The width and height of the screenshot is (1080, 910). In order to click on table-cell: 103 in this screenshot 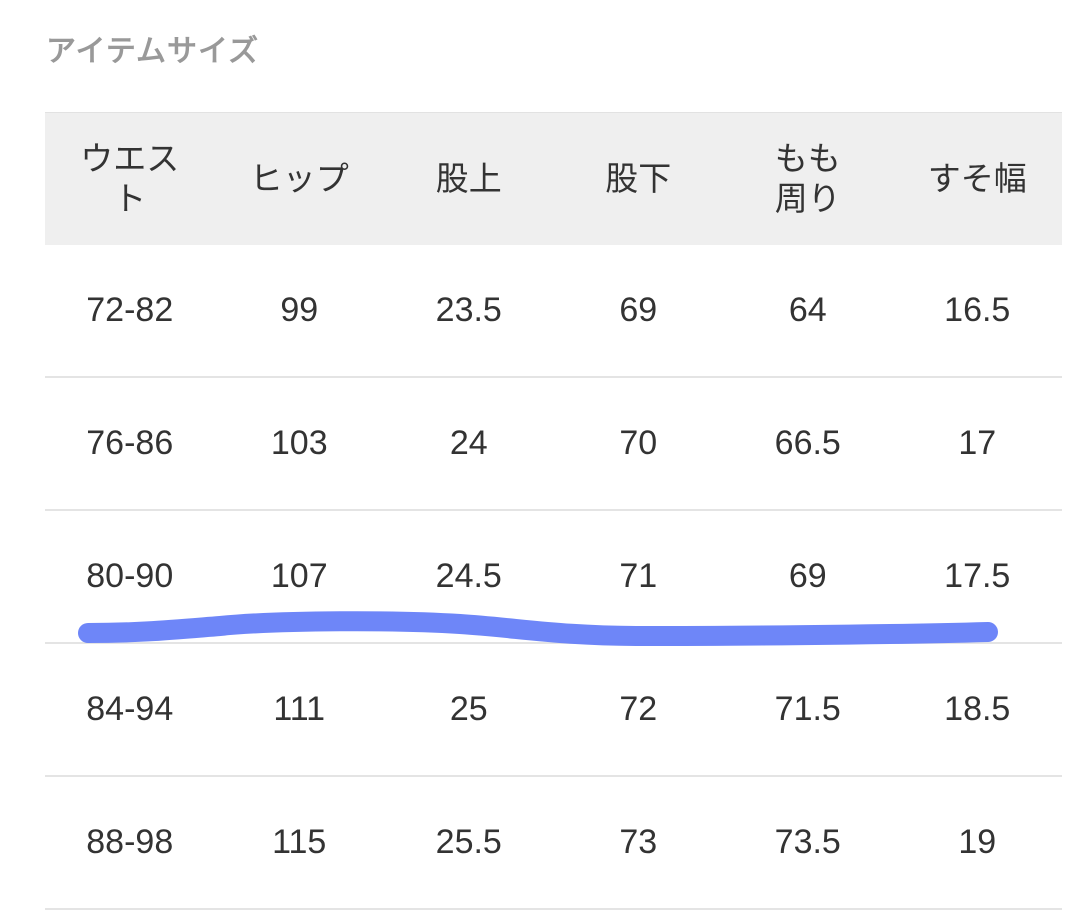, I will do `click(299, 444)`.